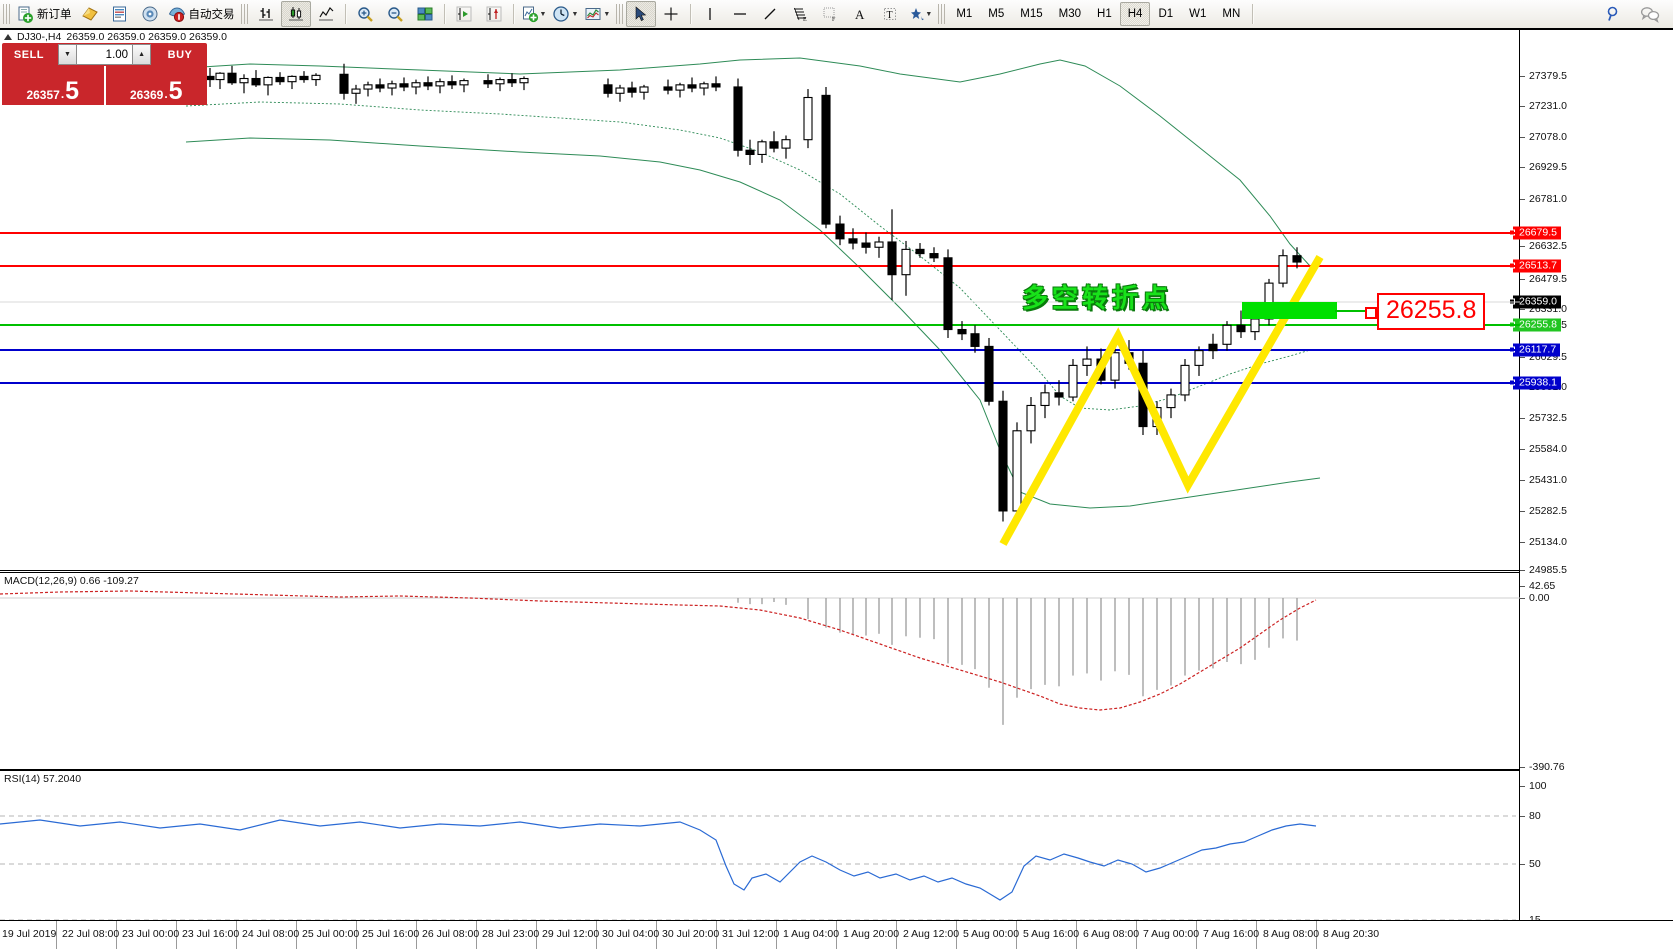  I want to click on macd-signal-line, so click(658, 650).